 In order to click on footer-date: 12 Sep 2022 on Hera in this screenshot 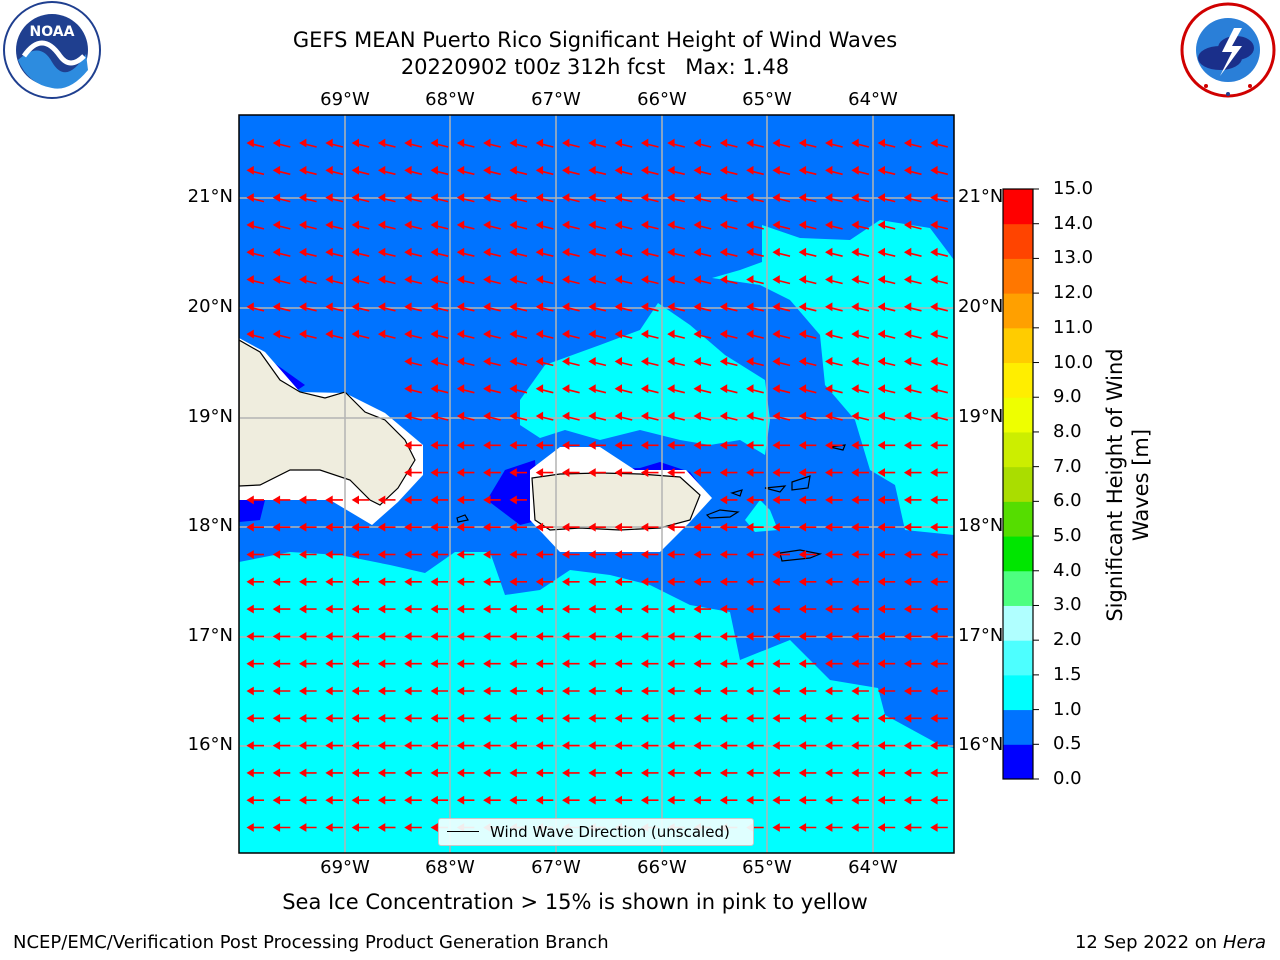, I will do `click(1170, 942)`.